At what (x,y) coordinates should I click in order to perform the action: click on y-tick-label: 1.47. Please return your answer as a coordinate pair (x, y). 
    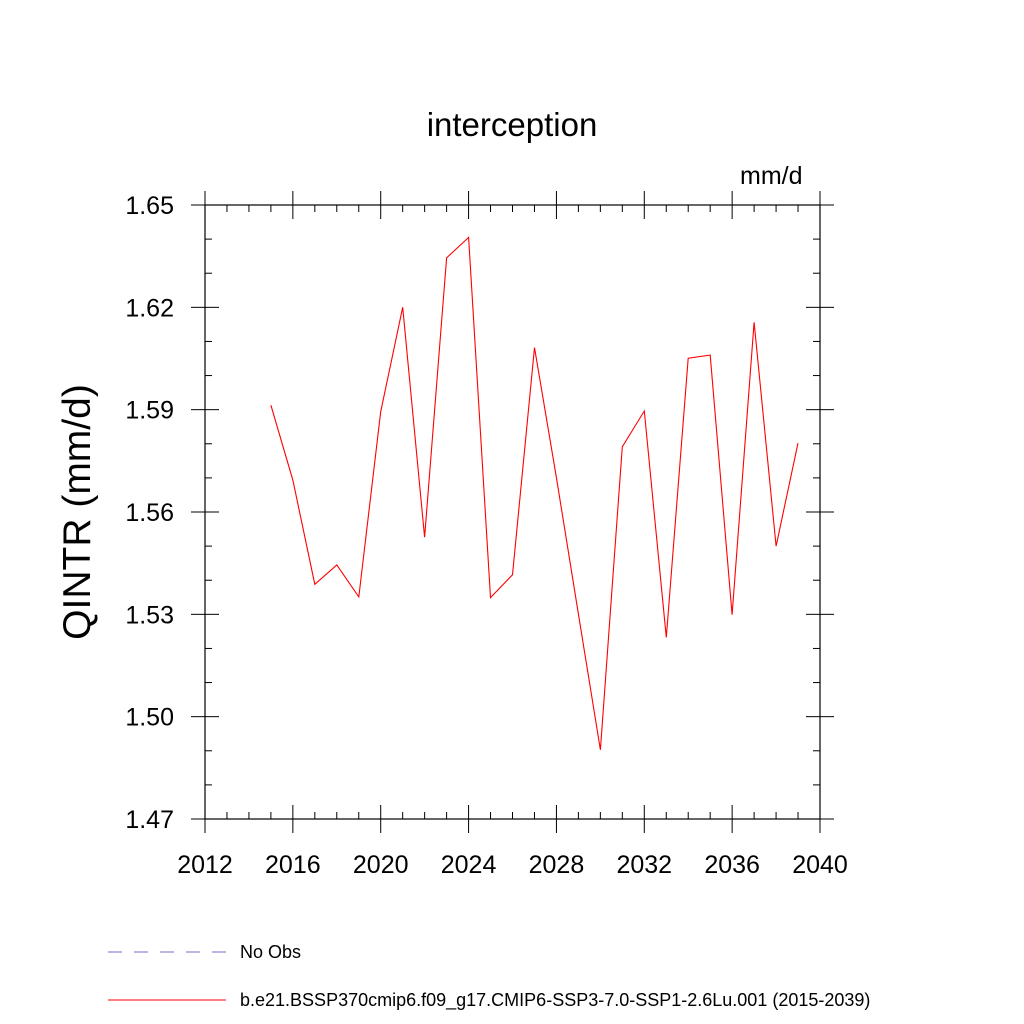
    Looking at the image, I should click on (149, 820).